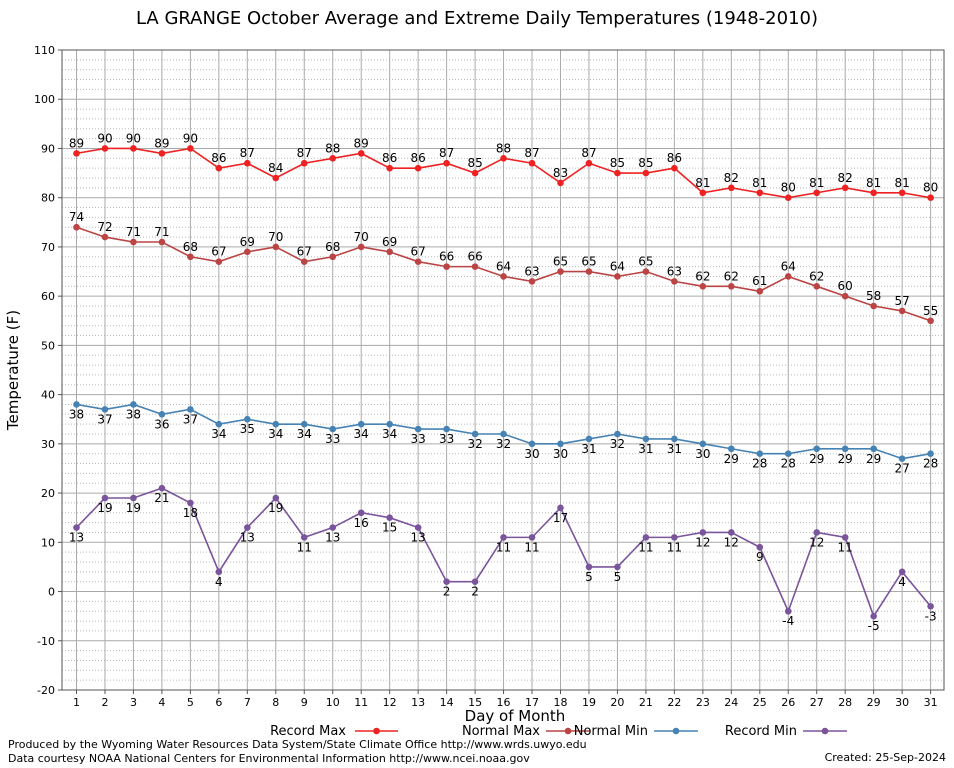 The height and width of the screenshot is (768, 954). What do you see at coordinates (761, 731) in the screenshot?
I see `legend-label-record-min: Record Min` at bounding box center [761, 731].